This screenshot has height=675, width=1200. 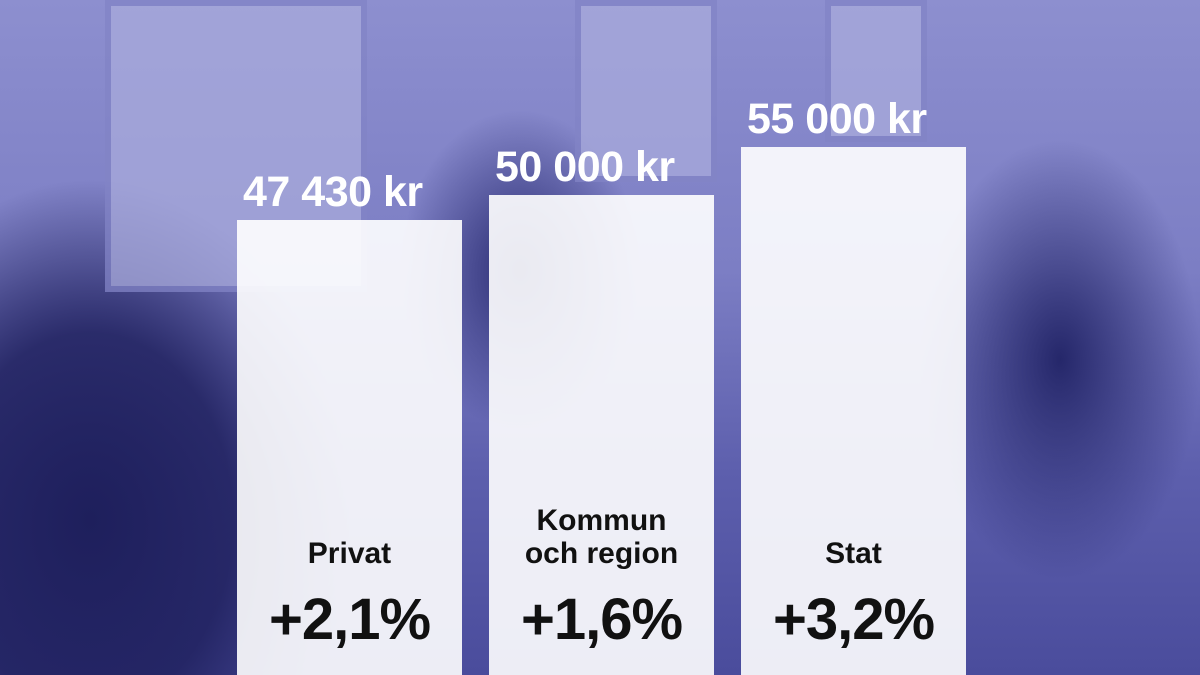 What do you see at coordinates (601, 553) in the screenshot?
I see `category-label-line: och region` at bounding box center [601, 553].